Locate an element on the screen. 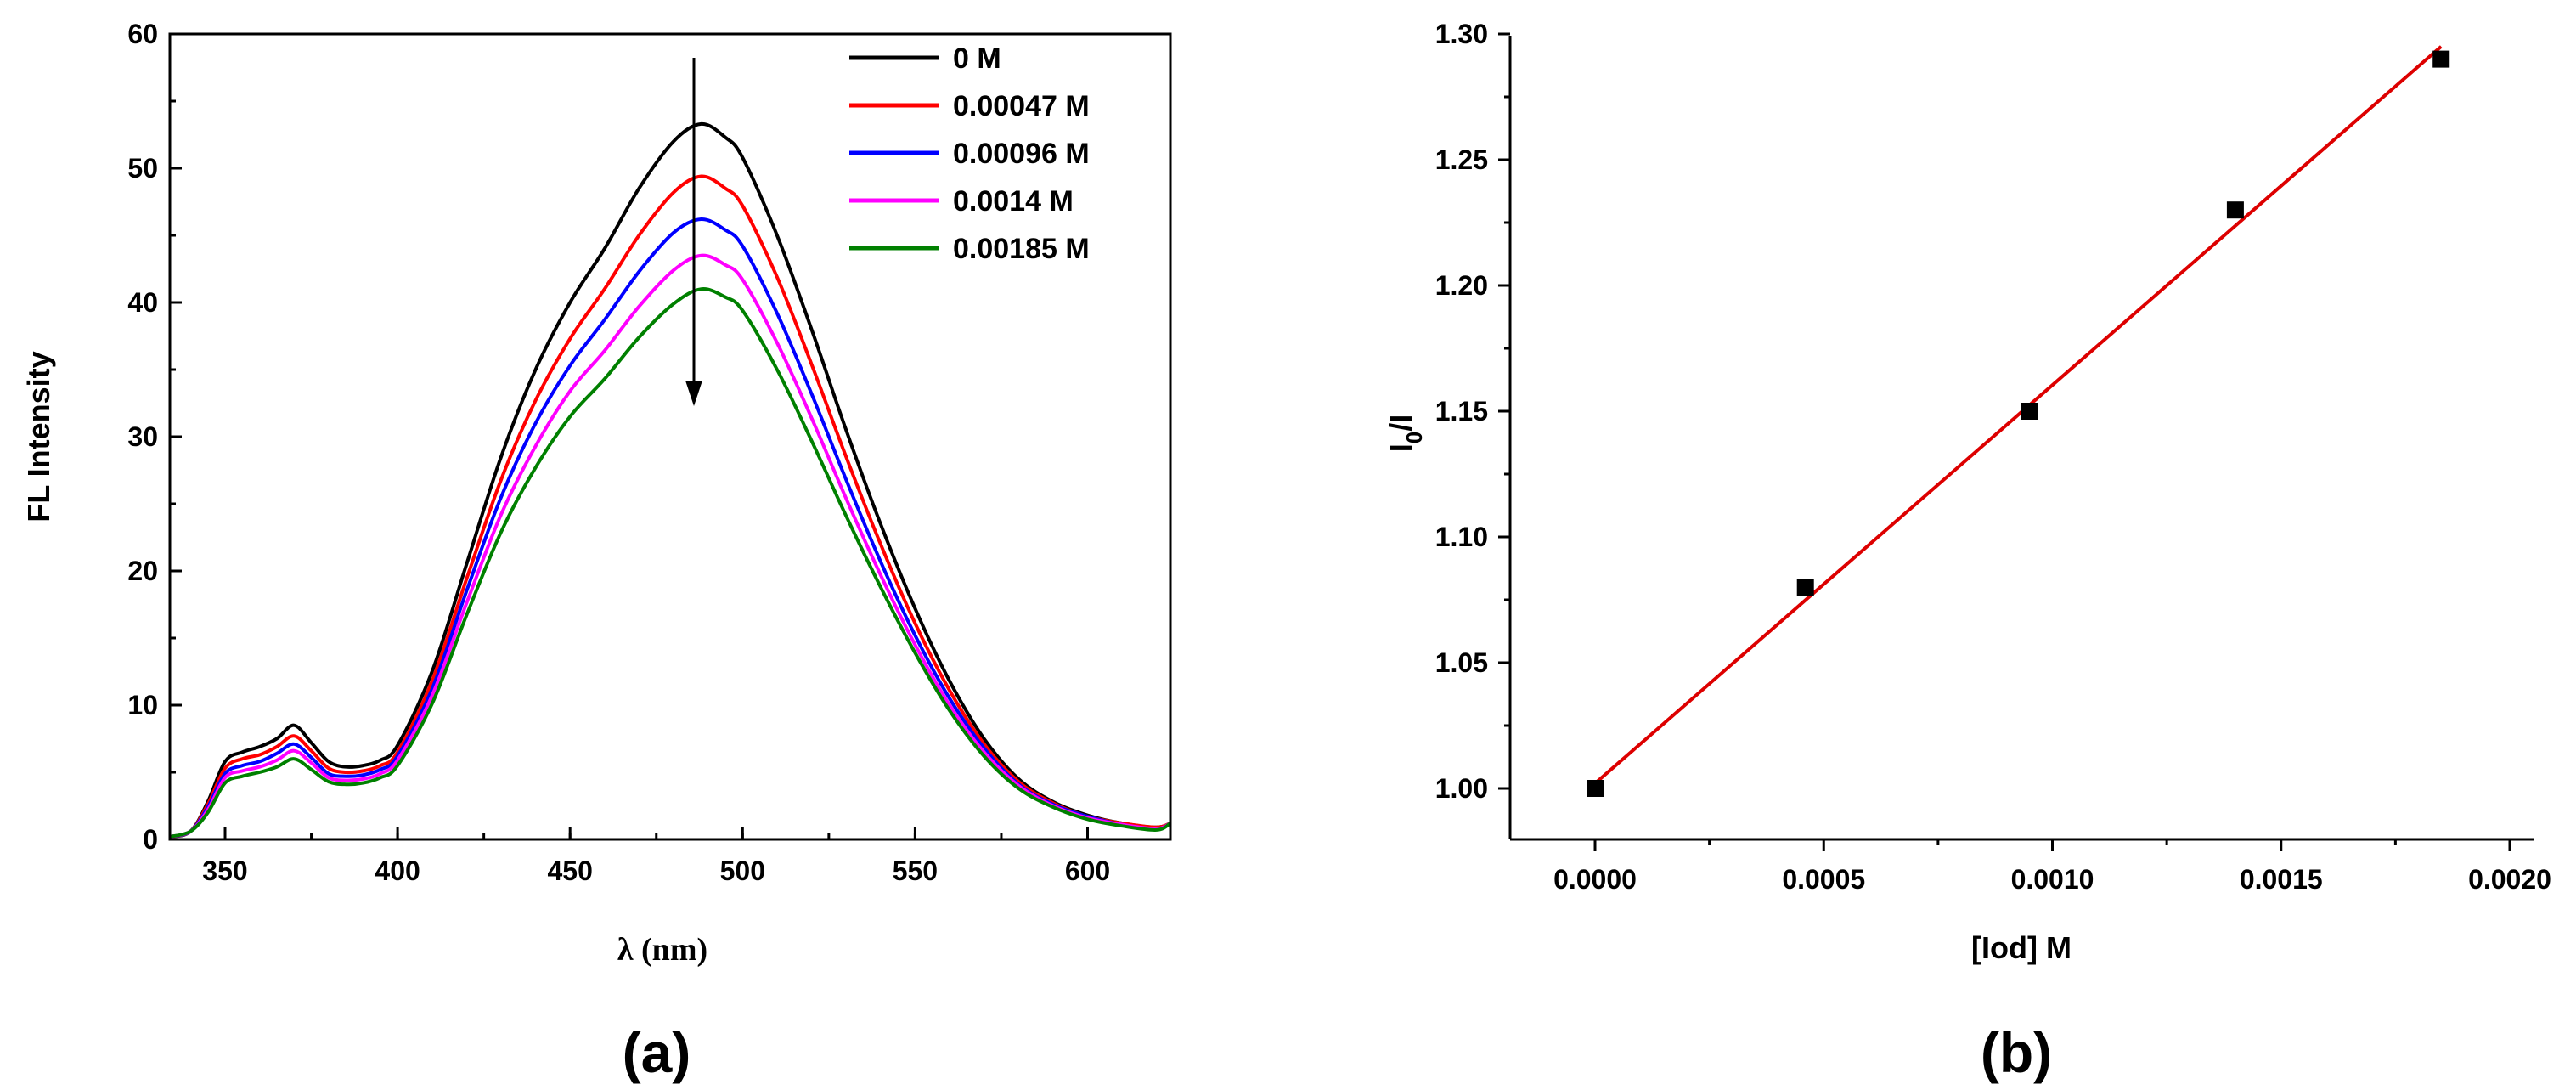 This screenshot has height=1090, width=2576. a-legend-label-1: 0.00047 M is located at coordinates (1021, 106).